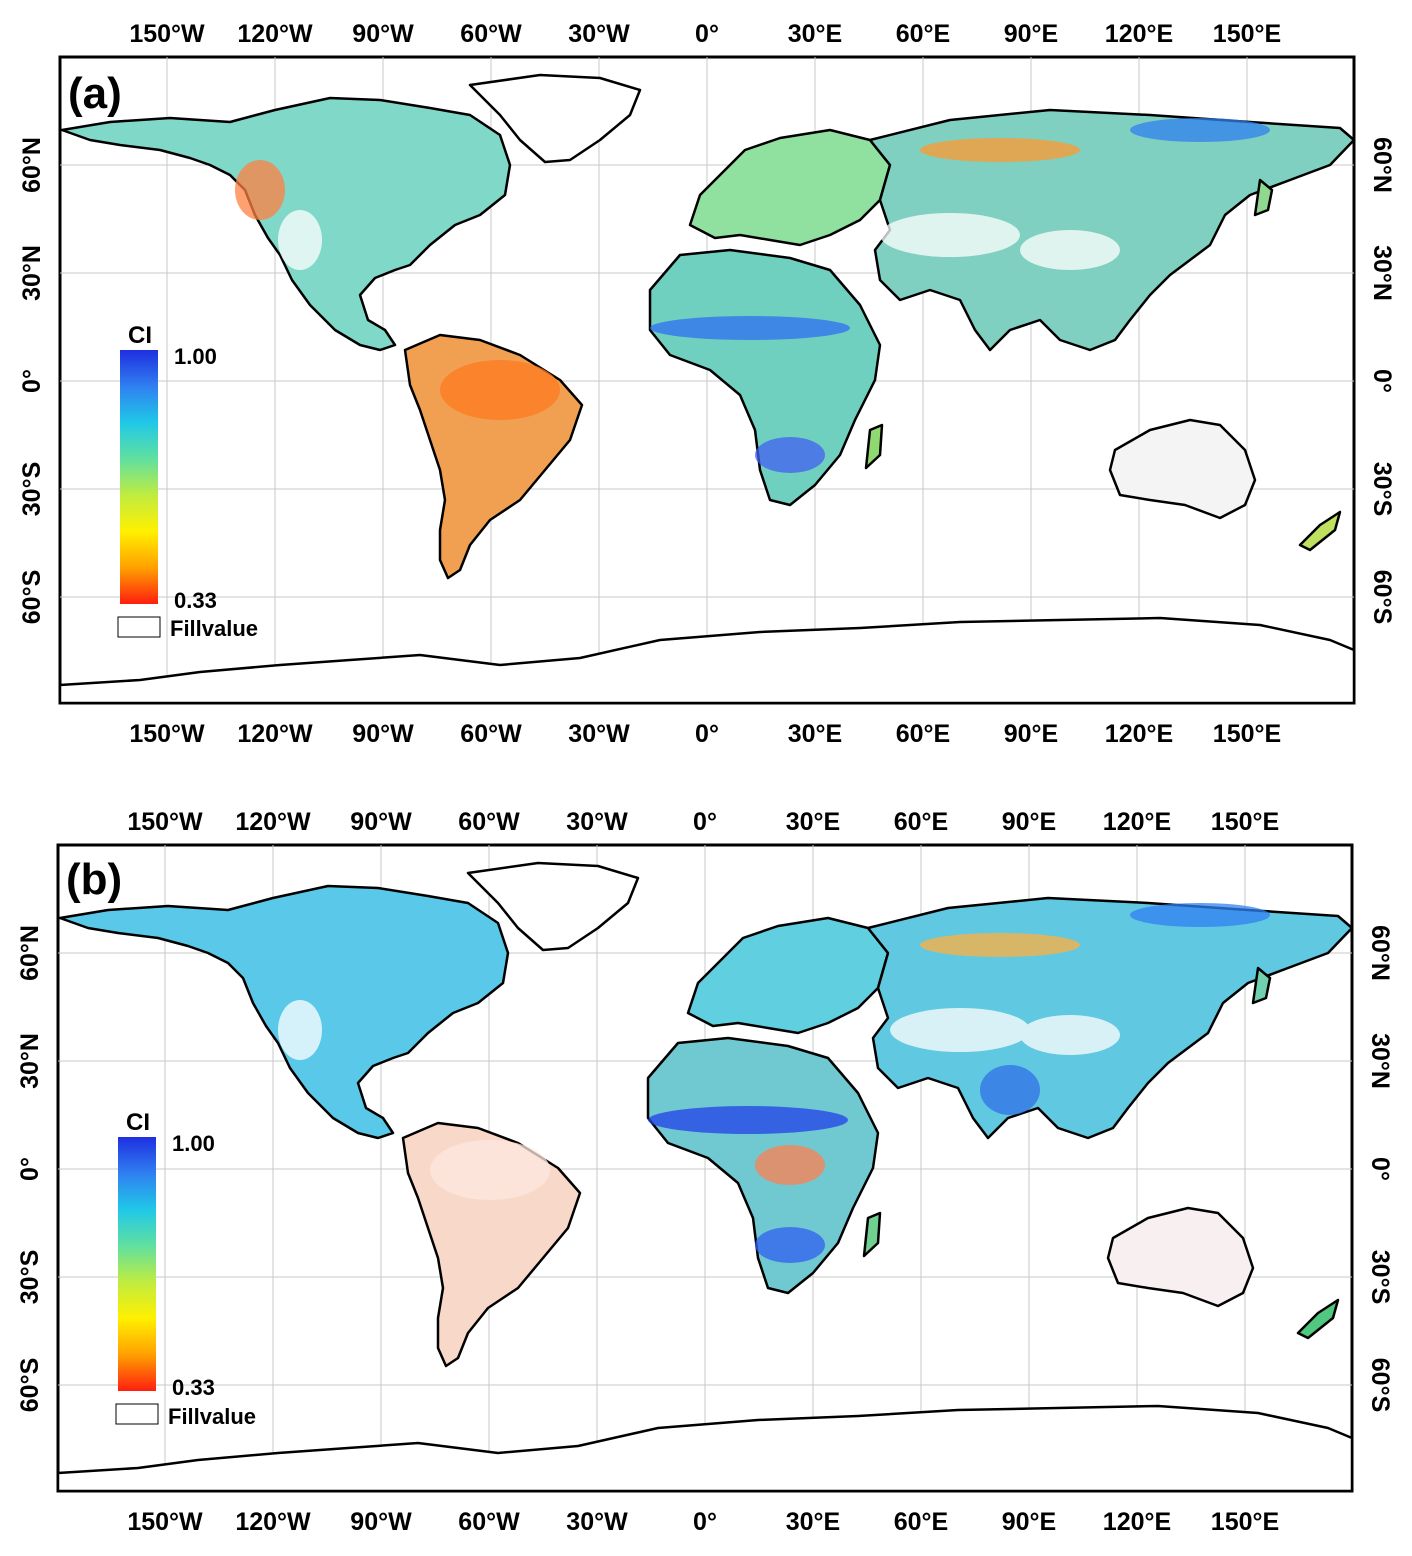 The height and width of the screenshot is (1556, 1412). Describe the element at coordinates (1182, 469) in the screenshot. I see `australia` at that location.